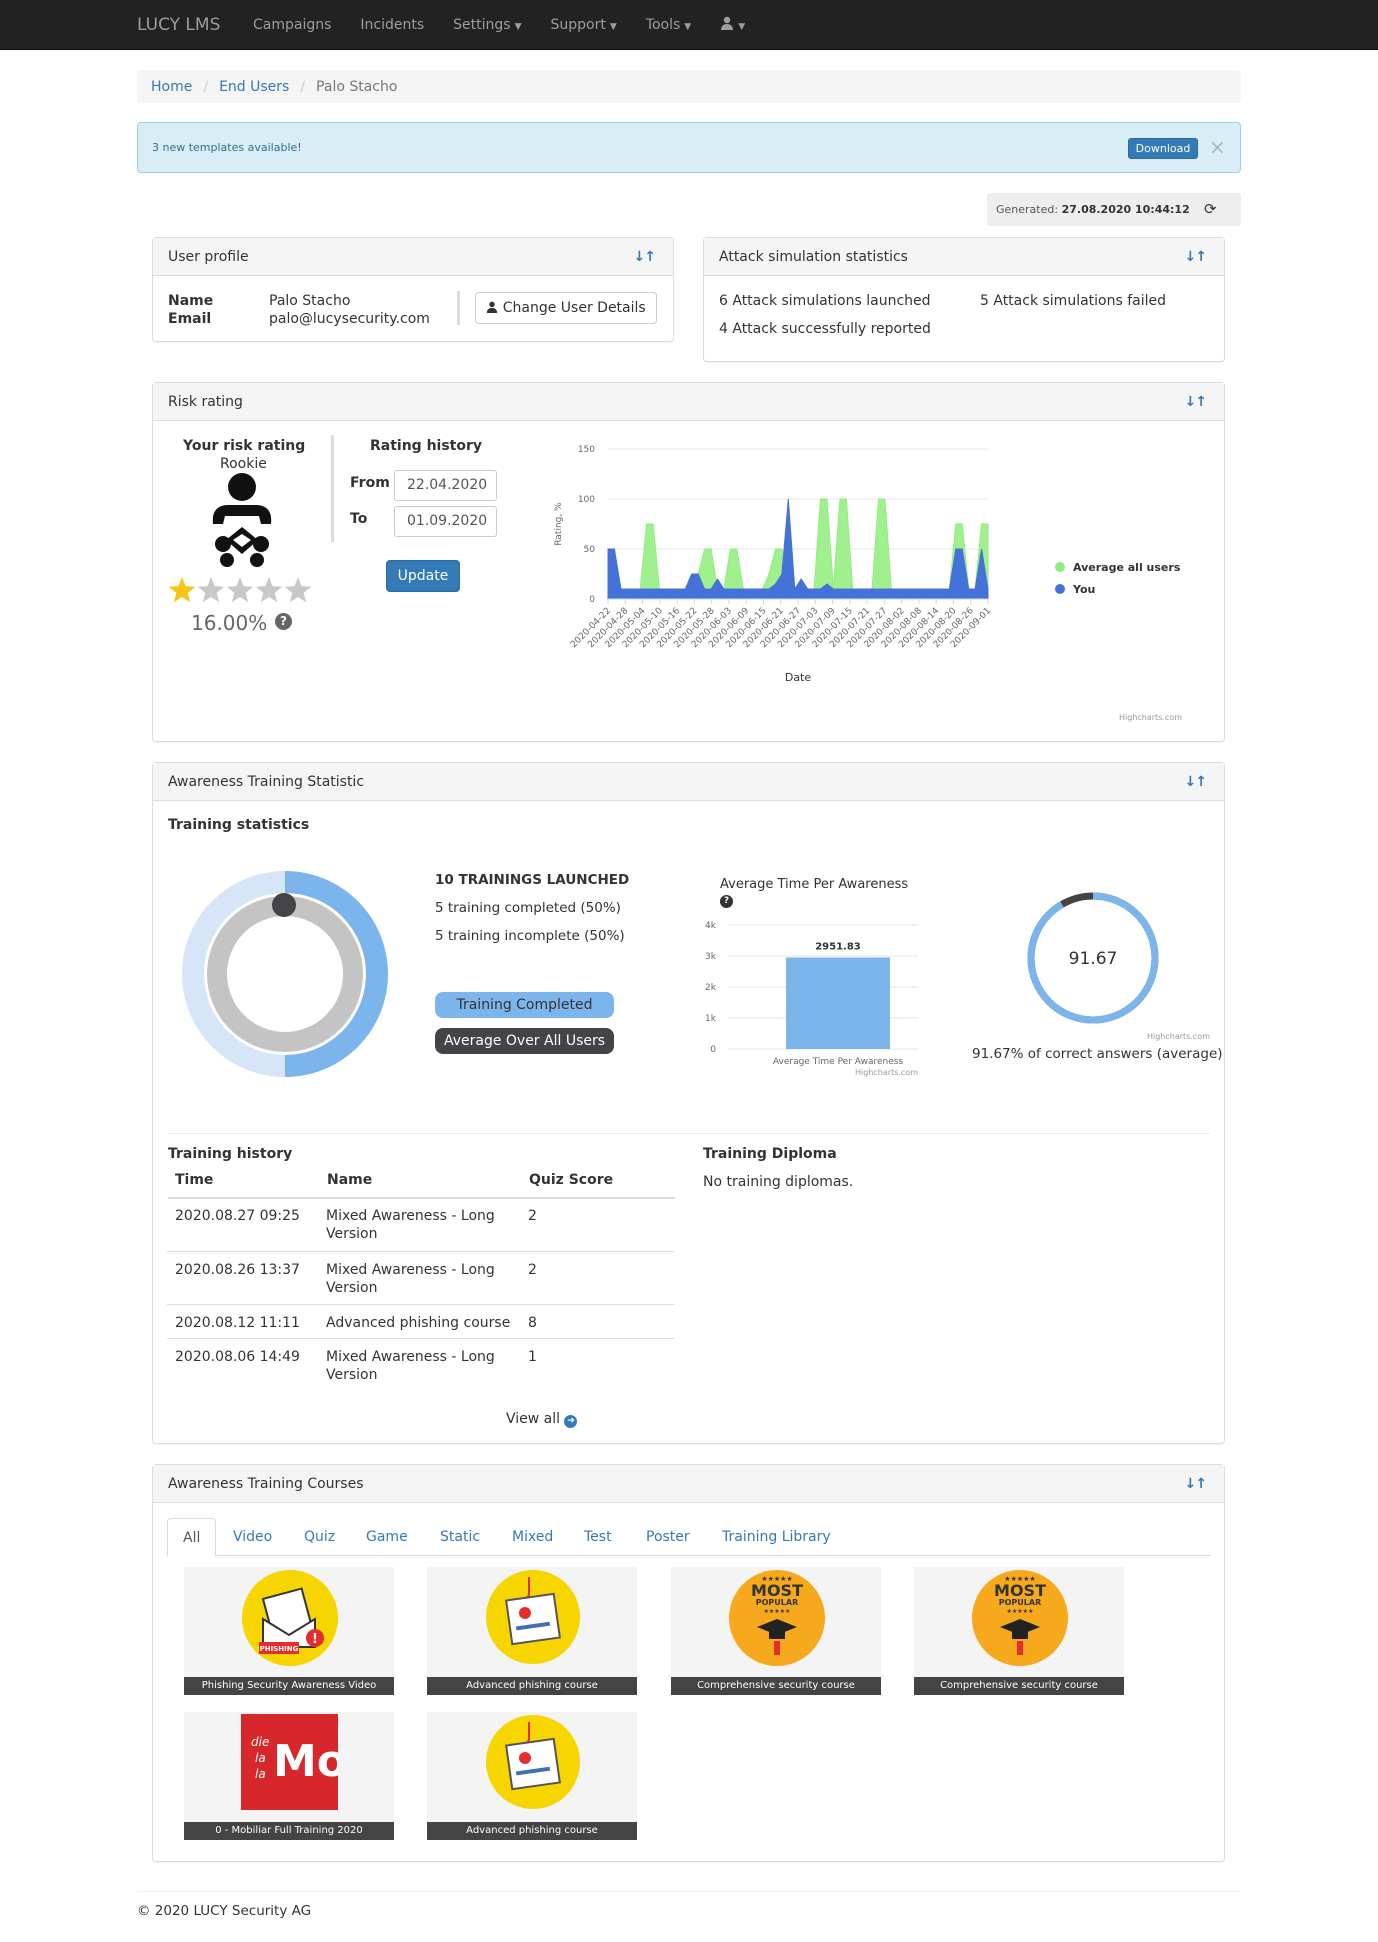 The height and width of the screenshot is (1942, 1378). Describe the element at coordinates (689, 1133) in the screenshot. I see `divider` at that location.